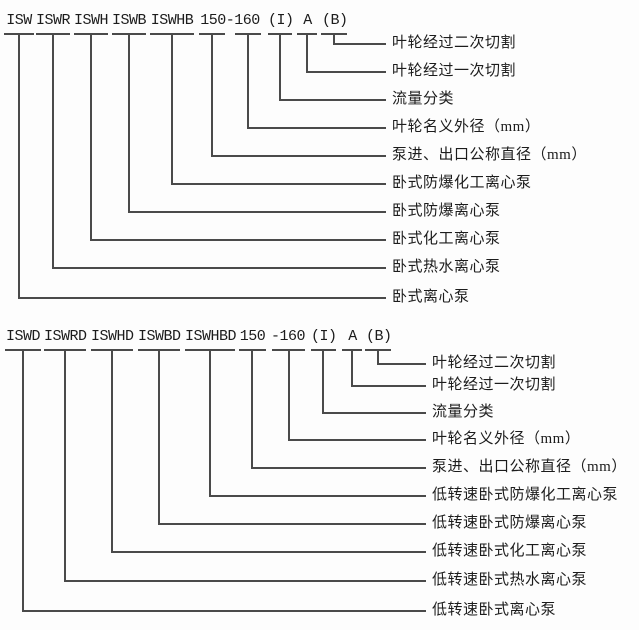  What do you see at coordinates (431, 297) in the screenshot?
I see `meaning-label: 卧式离心泵` at bounding box center [431, 297].